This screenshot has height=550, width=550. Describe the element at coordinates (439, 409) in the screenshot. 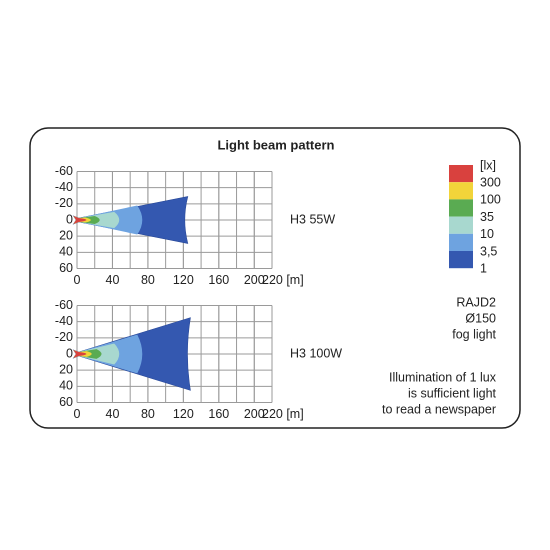

I see `note-text: to read a newspaper` at that location.